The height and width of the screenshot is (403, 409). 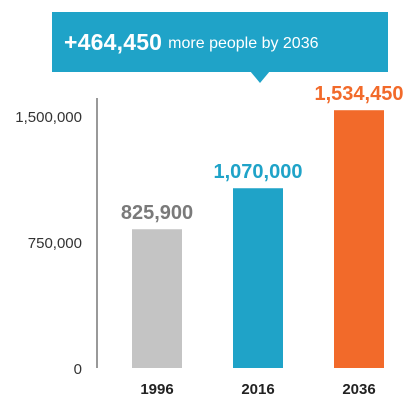 What do you see at coordinates (113, 41) in the screenshot?
I see `callout-value: +464,450` at bounding box center [113, 41].